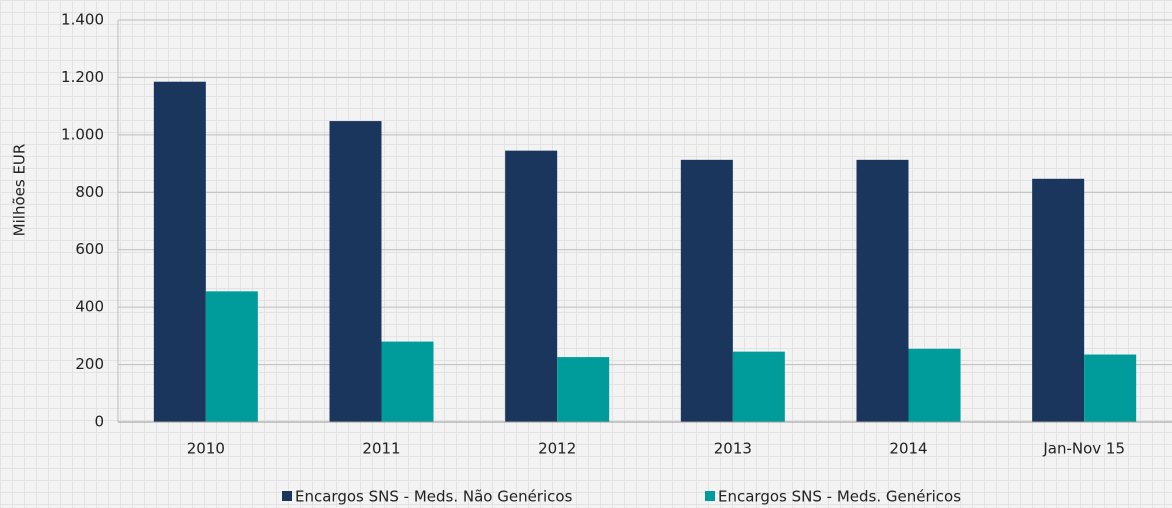 The width and height of the screenshot is (1172, 508). Describe the element at coordinates (20, 190) in the screenshot. I see `y-axis-label: Milhões EUR` at that location.